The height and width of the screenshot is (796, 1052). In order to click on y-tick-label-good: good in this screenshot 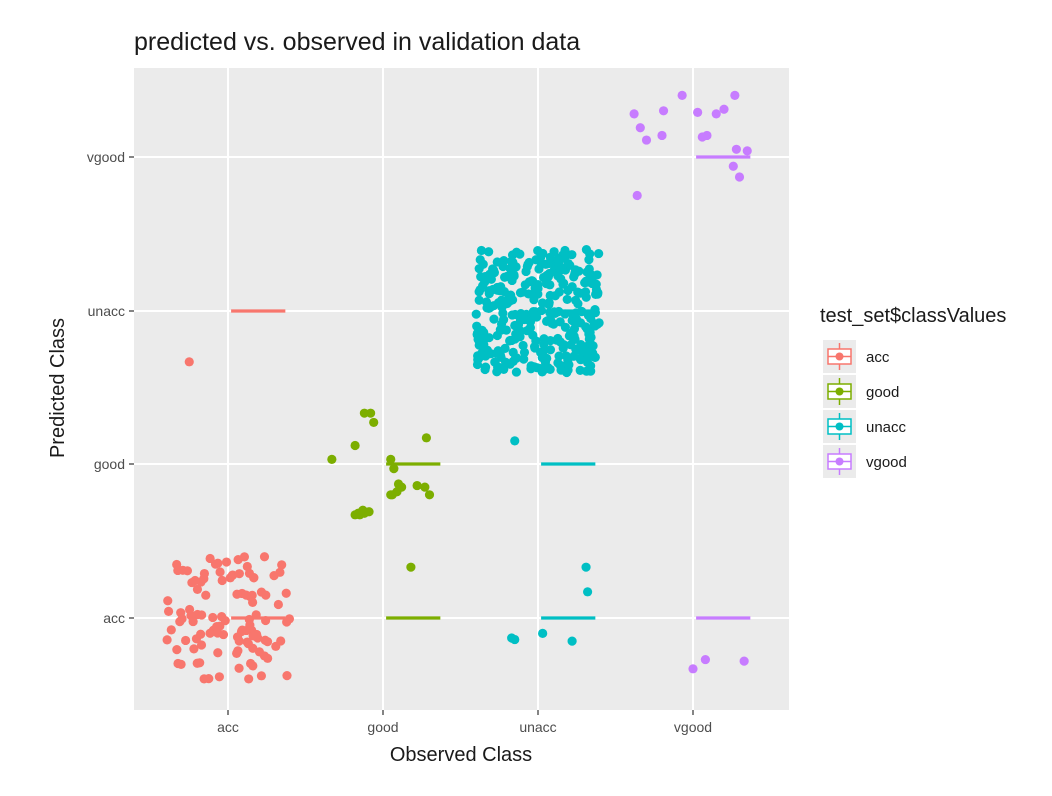, I will do `click(109, 464)`.